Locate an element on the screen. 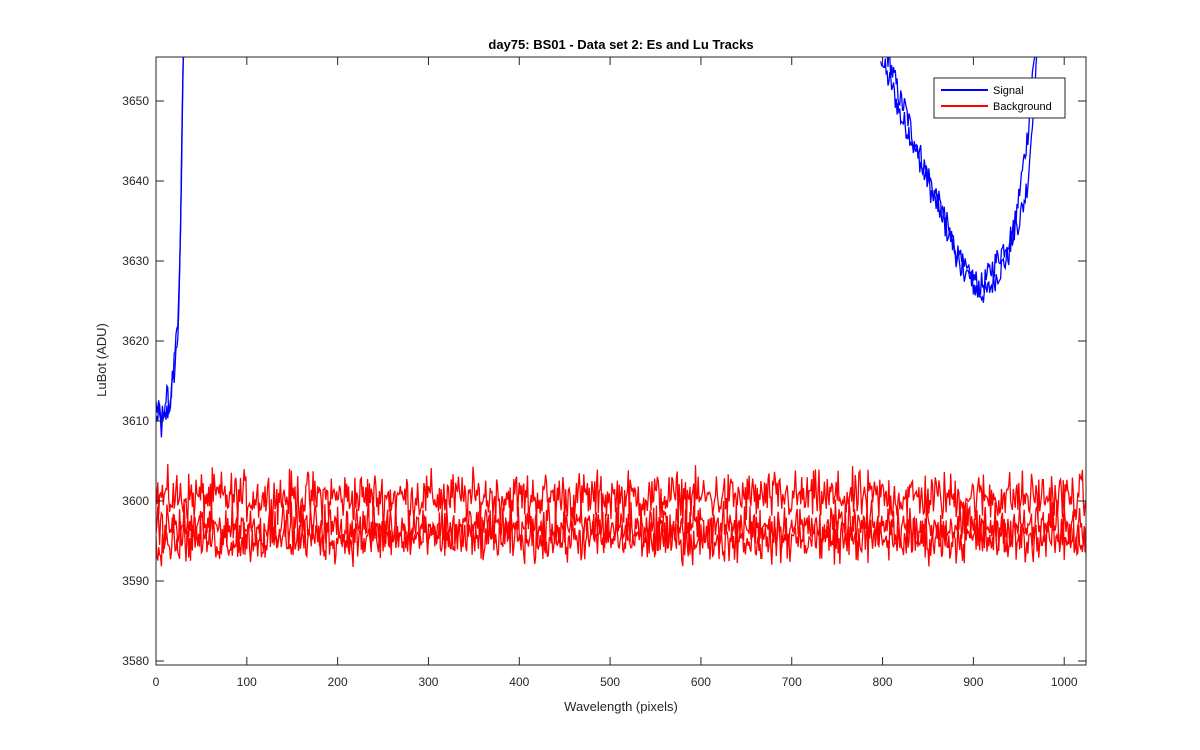  x-tick-label: 800 is located at coordinates (883, 682).